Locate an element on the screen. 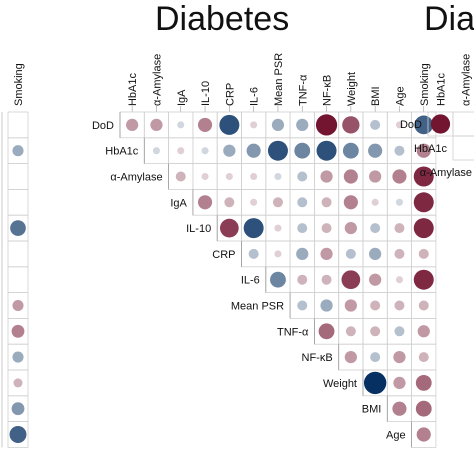 Image resolution: width=474 pixels, height=474 pixels. column-label: HbA1c is located at coordinates (133, 89).